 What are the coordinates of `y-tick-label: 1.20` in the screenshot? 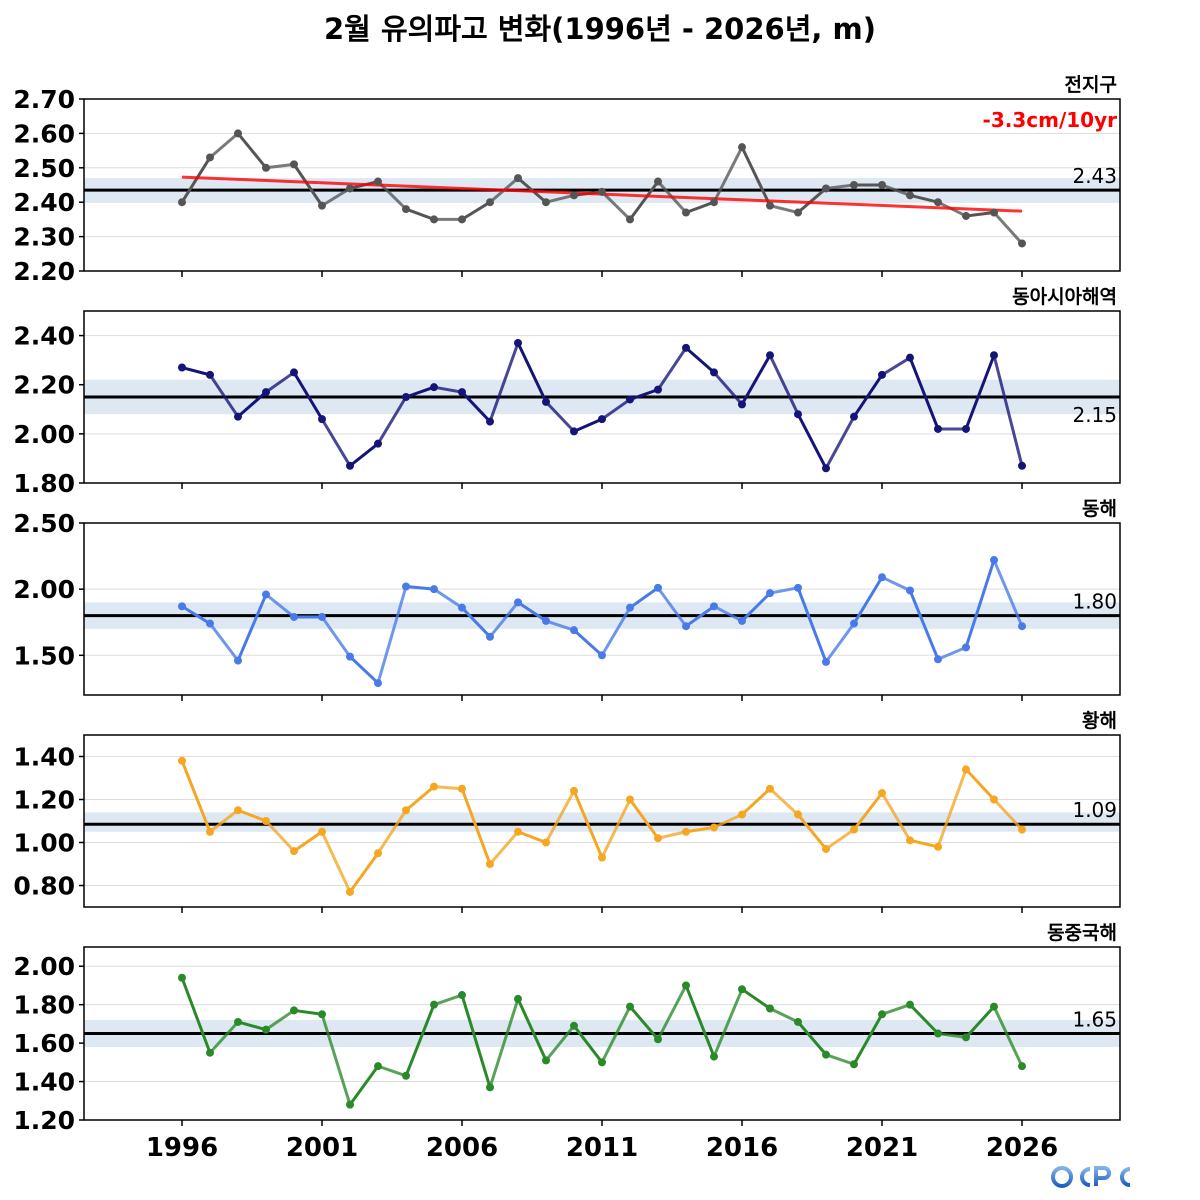 It's located at (44, 1120).